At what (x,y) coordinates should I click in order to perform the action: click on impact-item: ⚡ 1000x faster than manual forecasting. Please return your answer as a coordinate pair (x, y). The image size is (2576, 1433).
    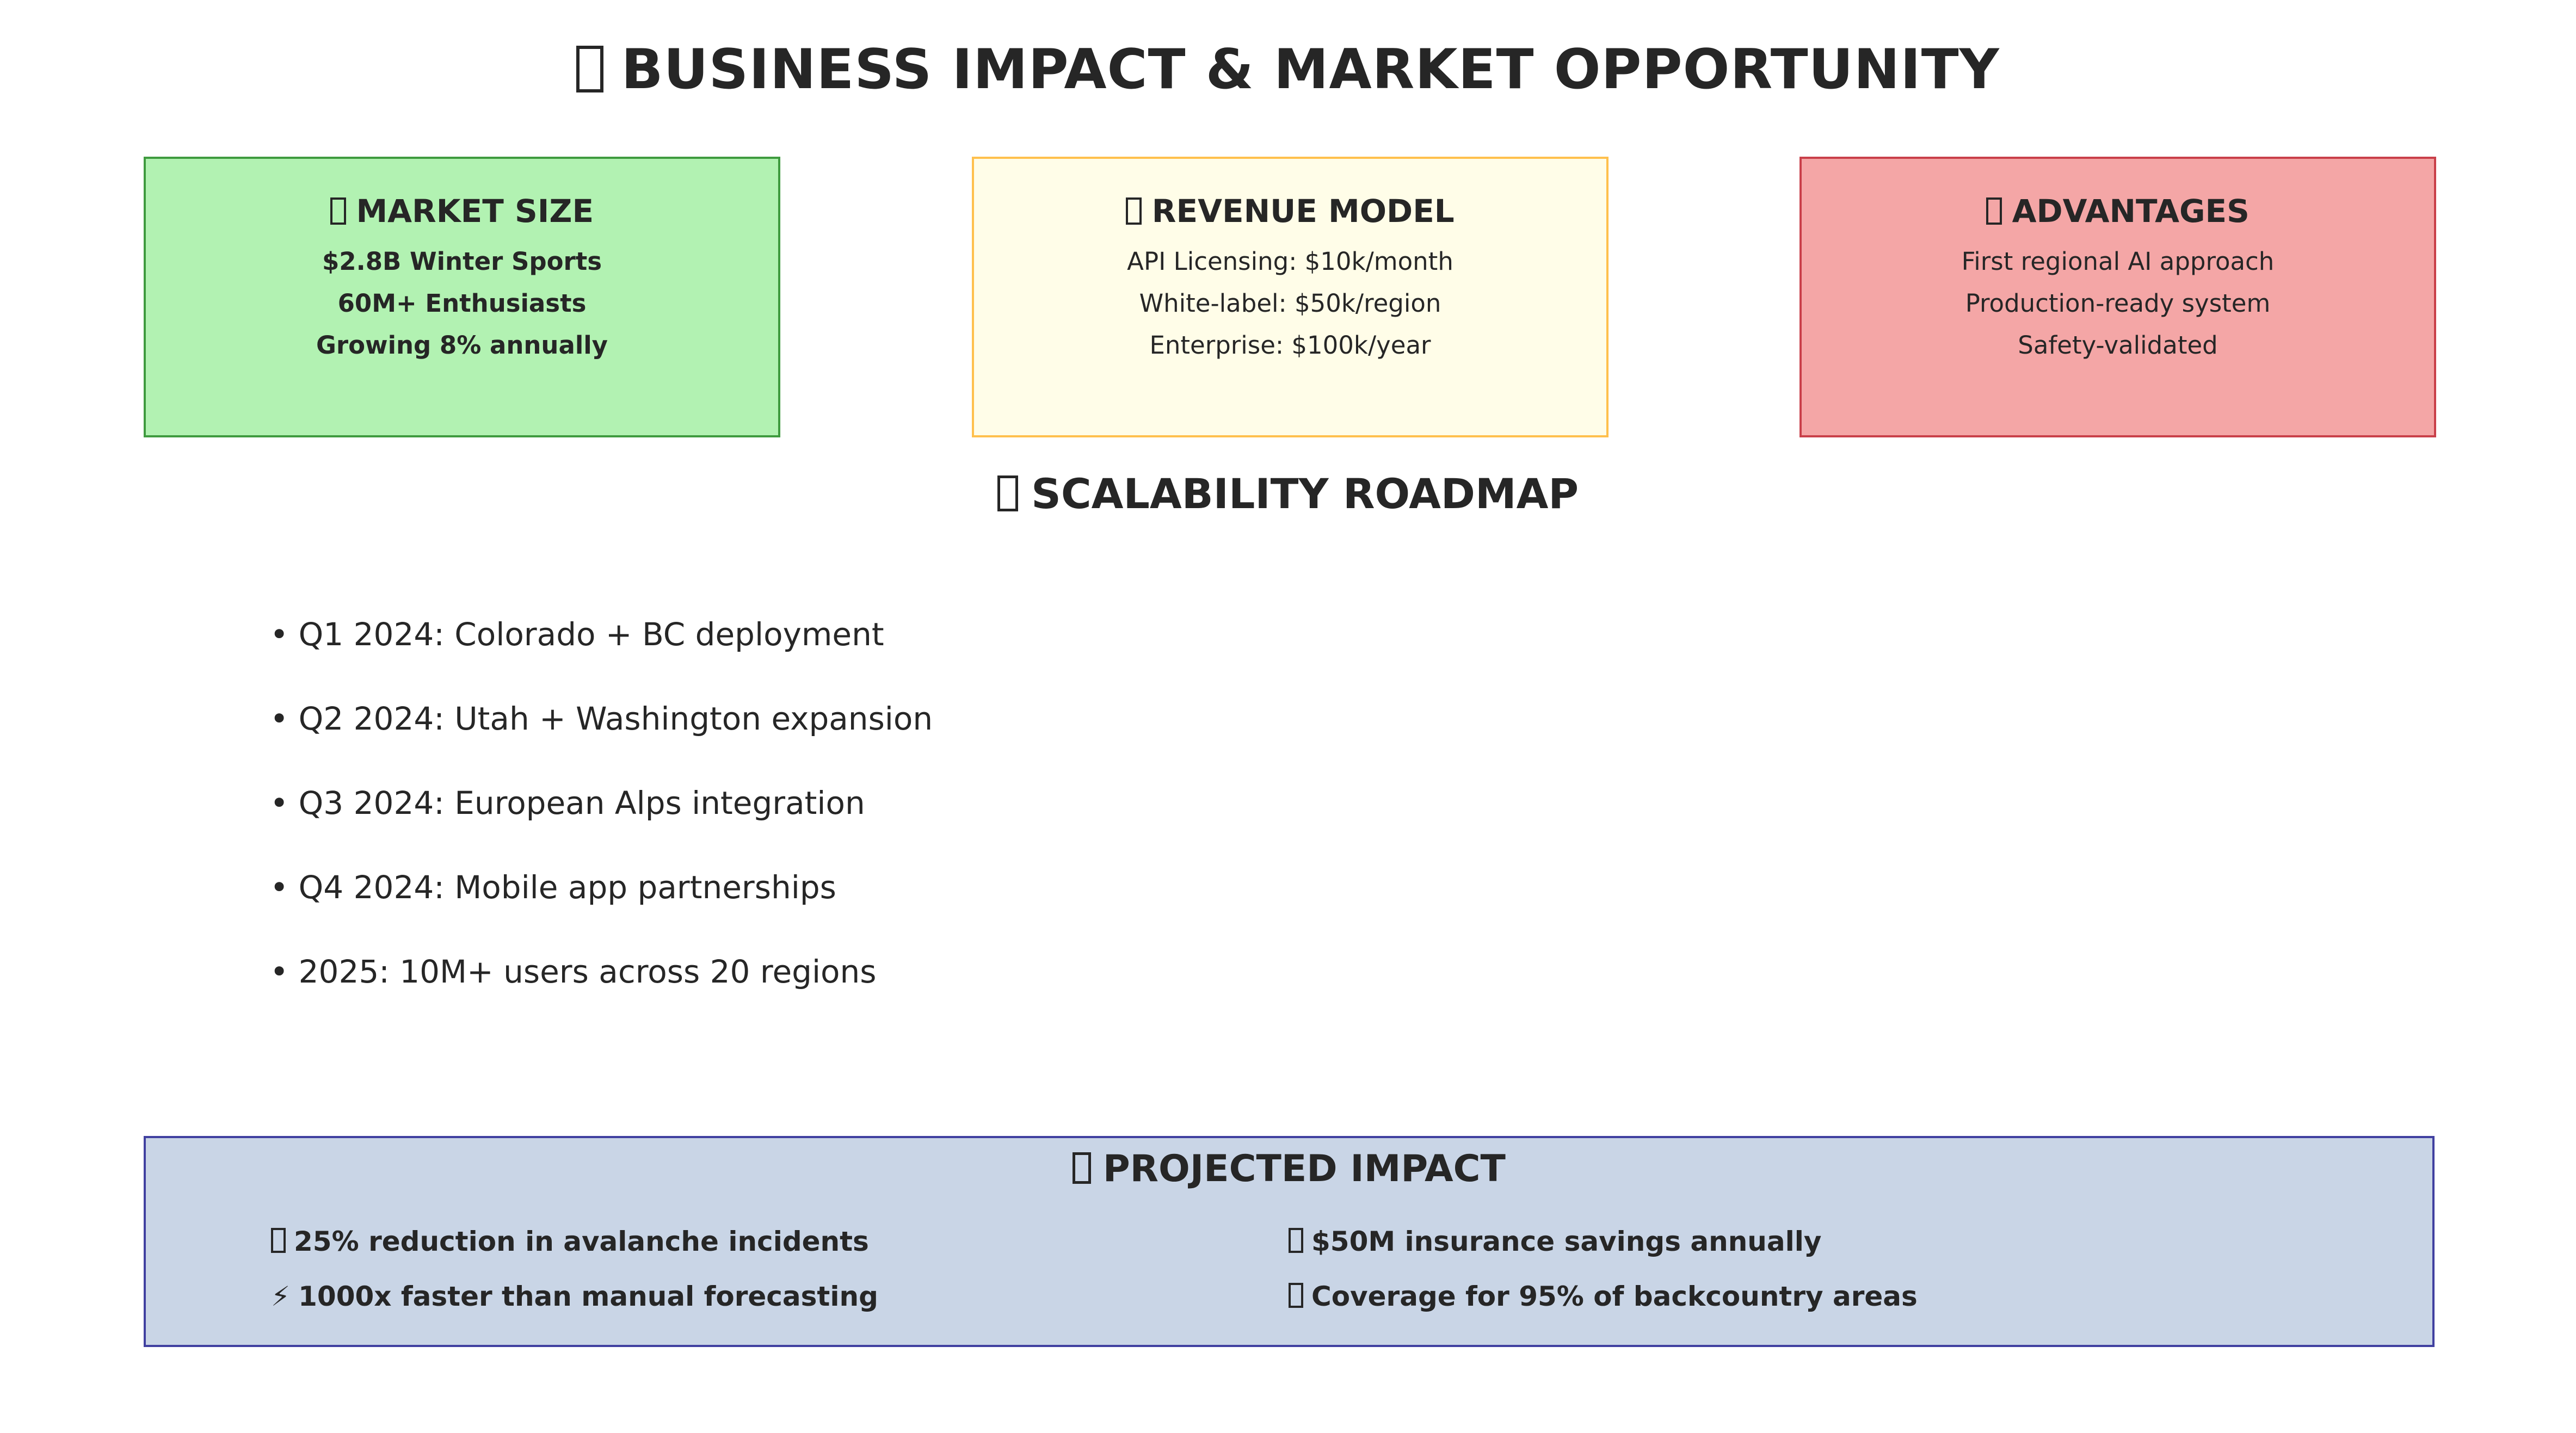
    Looking at the image, I should click on (574, 1296).